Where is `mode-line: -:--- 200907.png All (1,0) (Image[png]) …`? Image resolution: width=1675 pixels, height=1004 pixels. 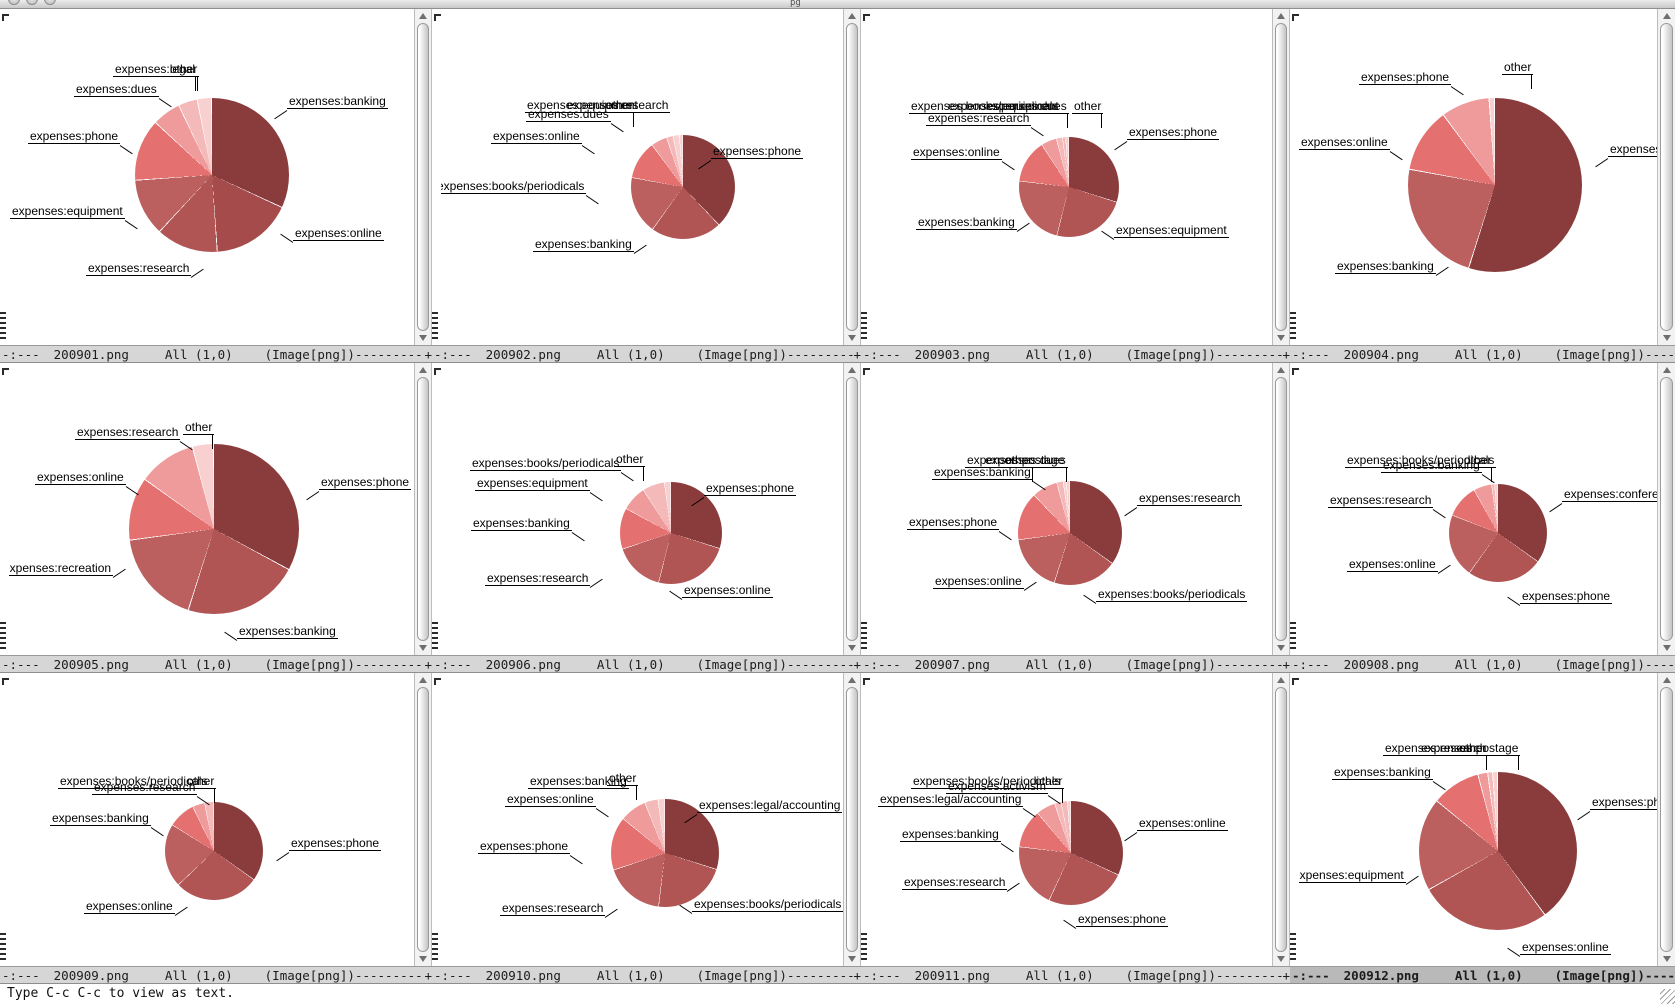 mode-line: -:--- 200907.png All (1,0) (Image[png]) … is located at coordinates (1075, 664).